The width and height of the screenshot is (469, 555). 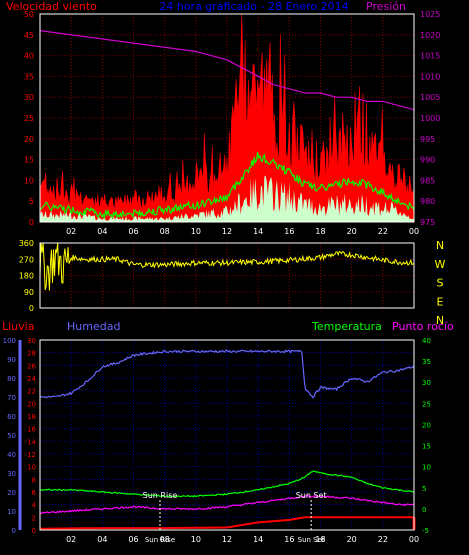 What do you see at coordinates (31, 430) in the screenshot?
I see `y-rain-tick-label: 16` at bounding box center [31, 430].